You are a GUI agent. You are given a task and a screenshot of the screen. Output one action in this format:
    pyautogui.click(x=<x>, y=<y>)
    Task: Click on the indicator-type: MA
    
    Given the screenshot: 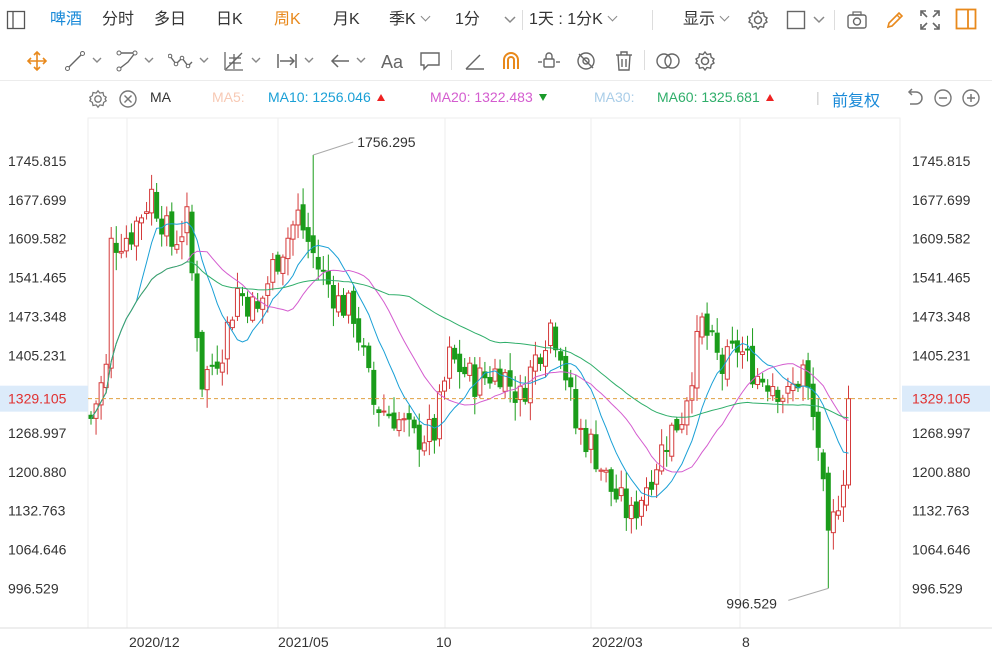 What is the action you would take?
    pyautogui.click(x=160, y=97)
    